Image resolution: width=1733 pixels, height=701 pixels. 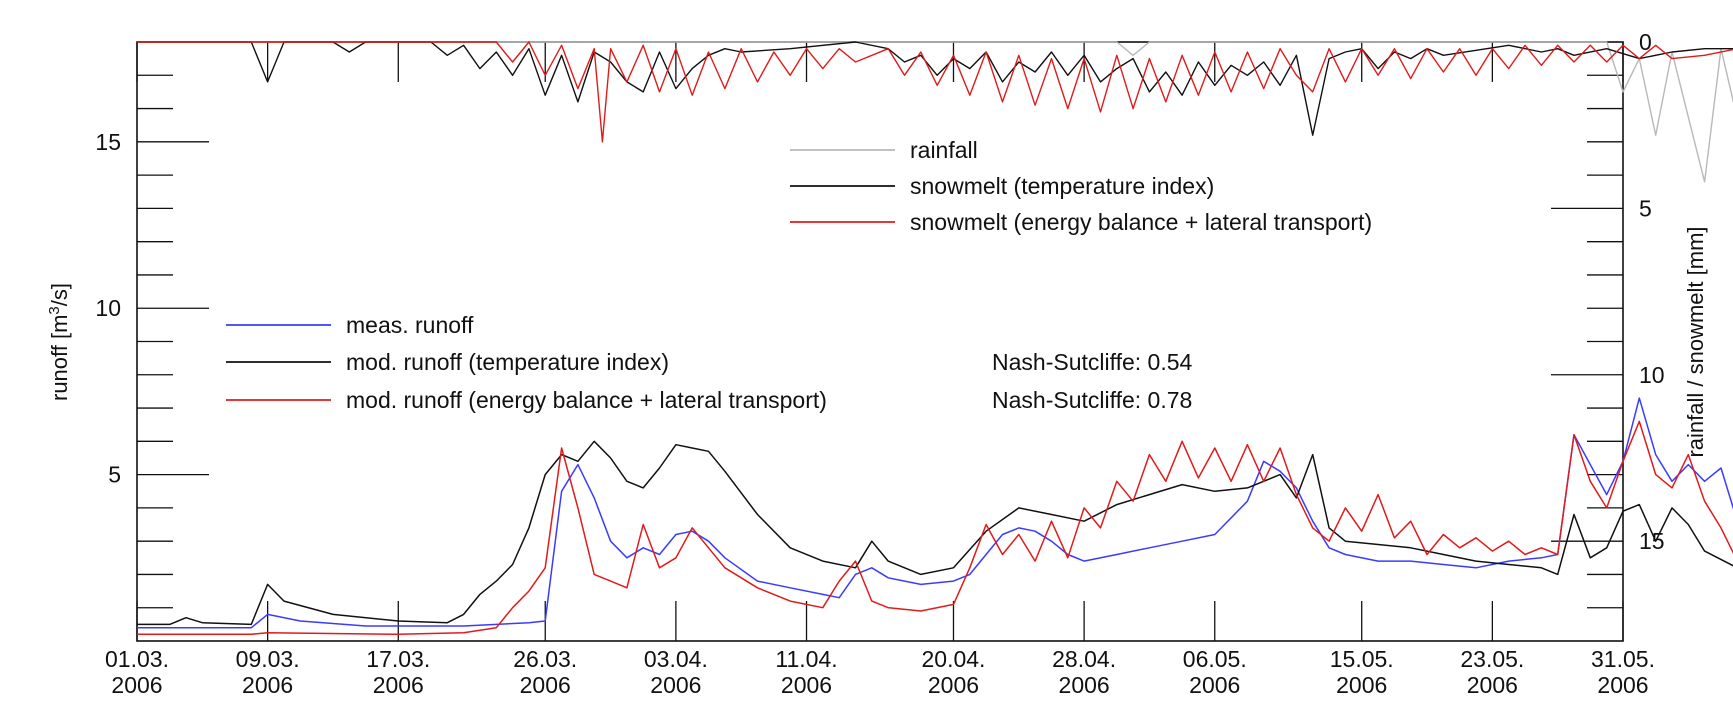 What do you see at coordinates (108, 142) in the screenshot?
I see `left-tick-label-15: 15` at bounding box center [108, 142].